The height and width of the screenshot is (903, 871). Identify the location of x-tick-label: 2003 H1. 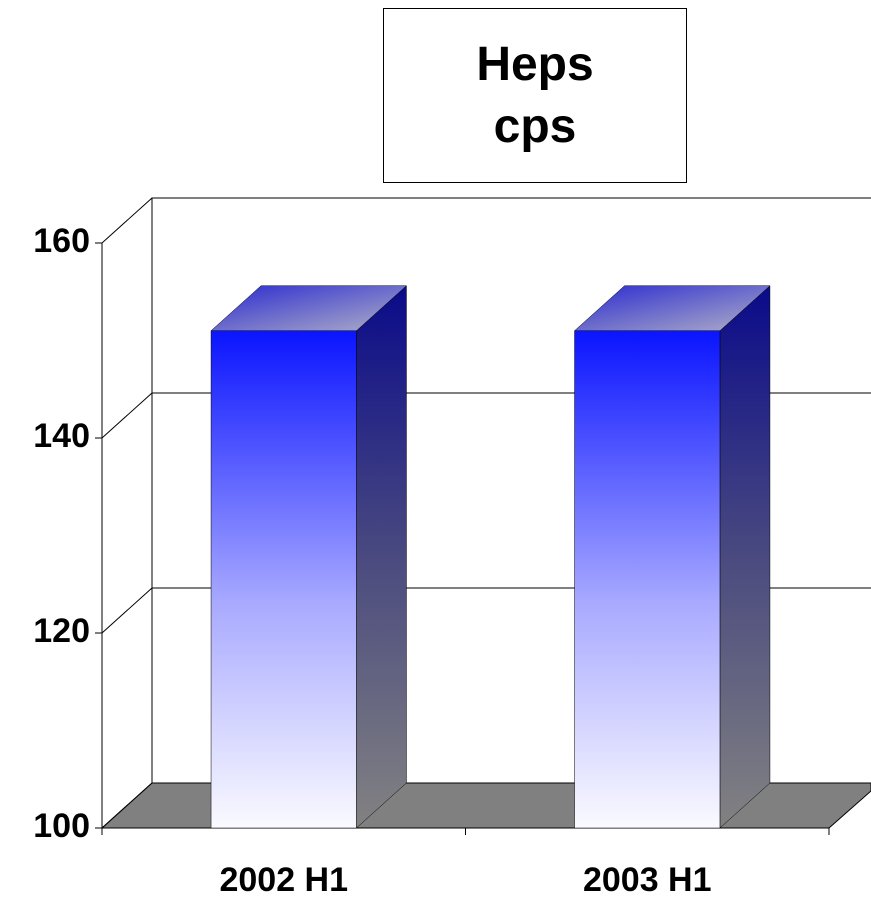
(647, 880).